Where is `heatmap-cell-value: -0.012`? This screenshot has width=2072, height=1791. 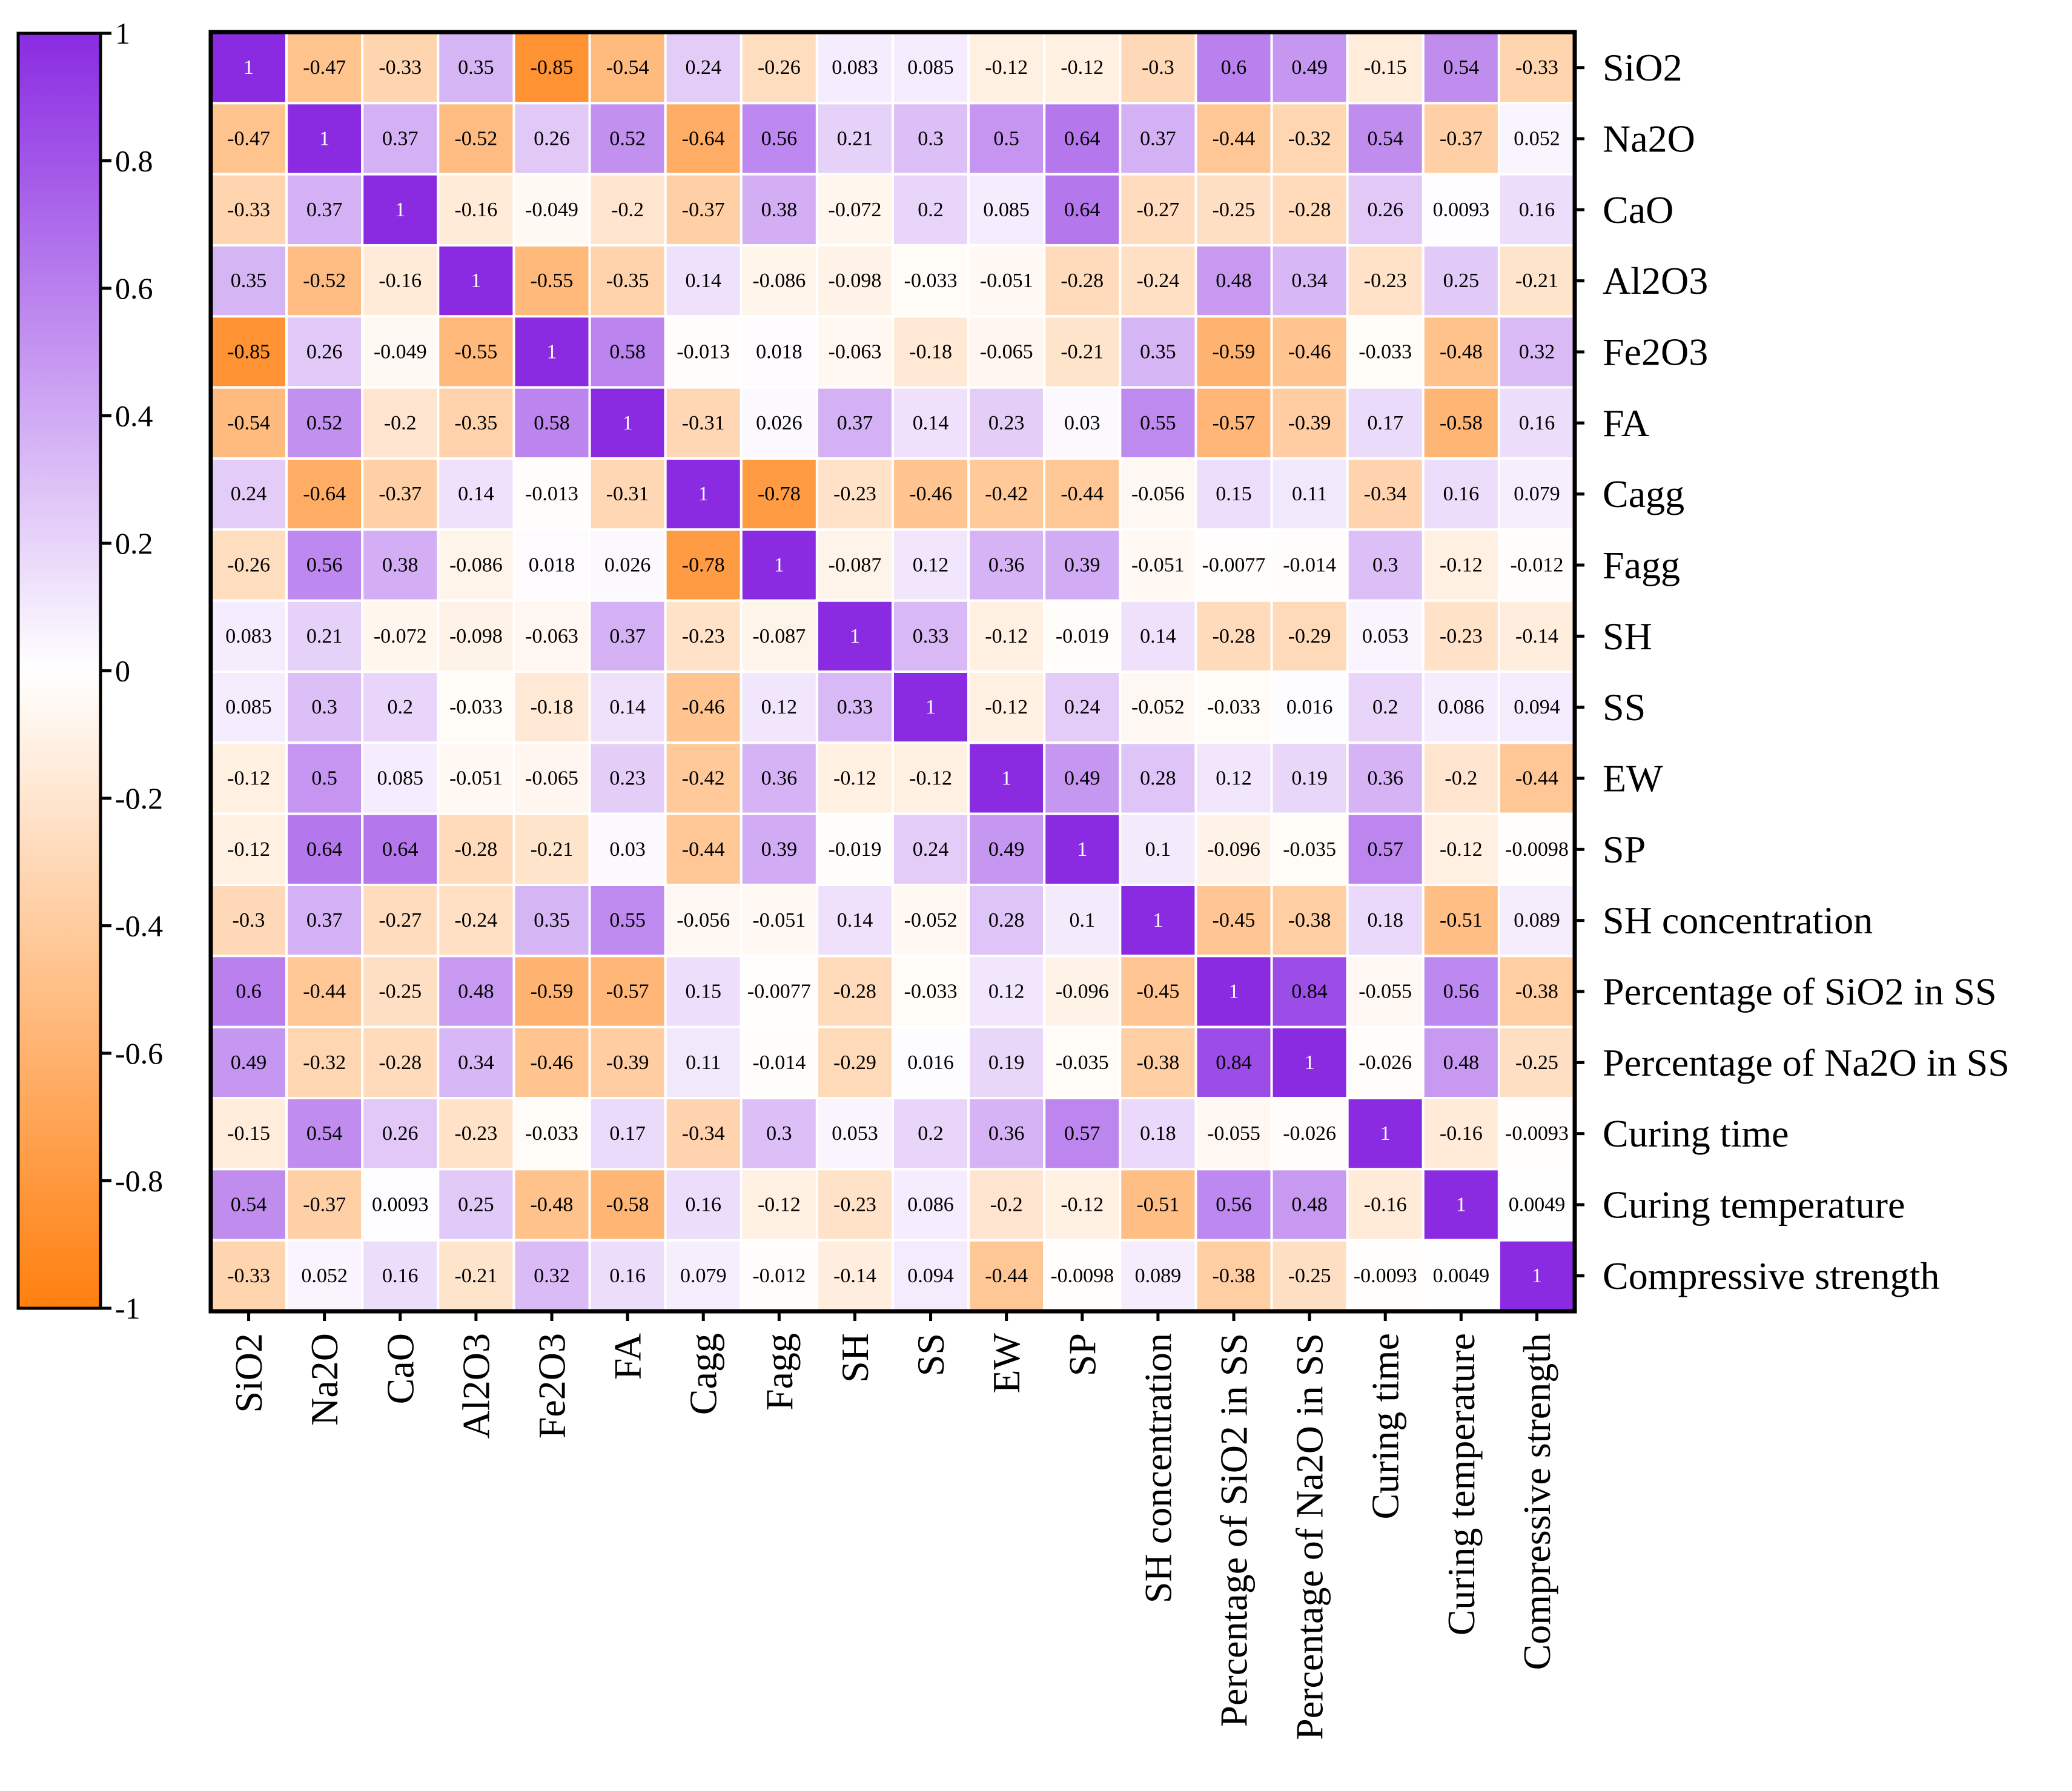 heatmap-cell-value: -0.012 is located at coordinates (1537, 565).